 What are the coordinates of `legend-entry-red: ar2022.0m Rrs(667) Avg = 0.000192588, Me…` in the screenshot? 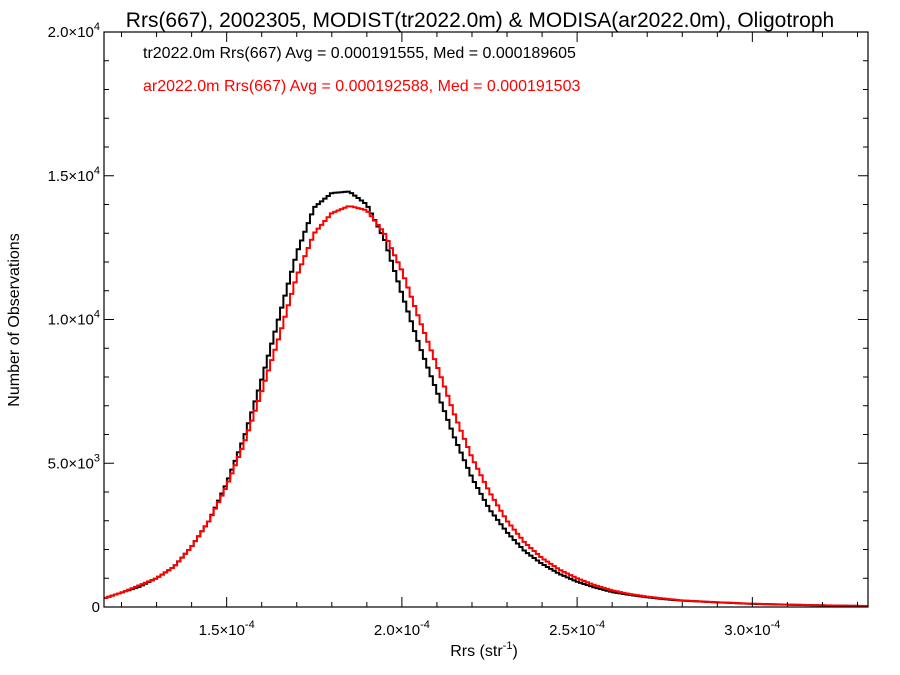 It's located at (361, 86).